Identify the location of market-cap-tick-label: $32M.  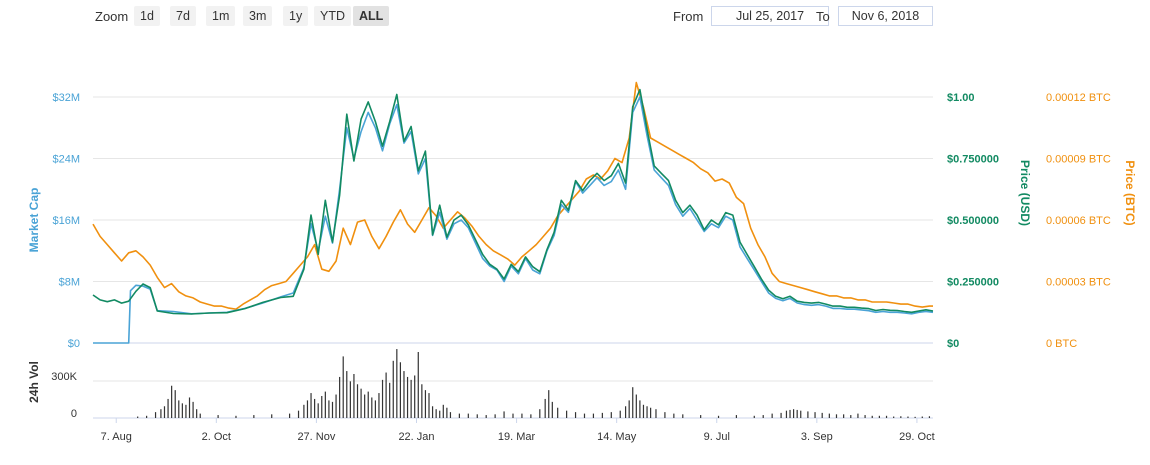
(66, 98).